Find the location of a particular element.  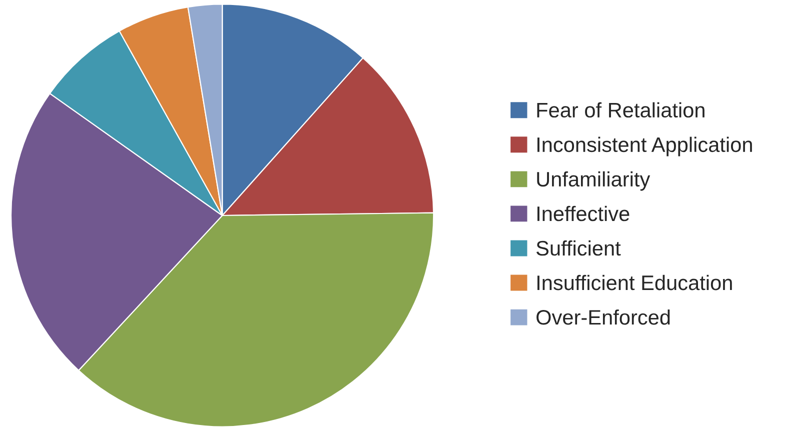

legend-label: Insufficient Education is located at coordinates (634, 282).